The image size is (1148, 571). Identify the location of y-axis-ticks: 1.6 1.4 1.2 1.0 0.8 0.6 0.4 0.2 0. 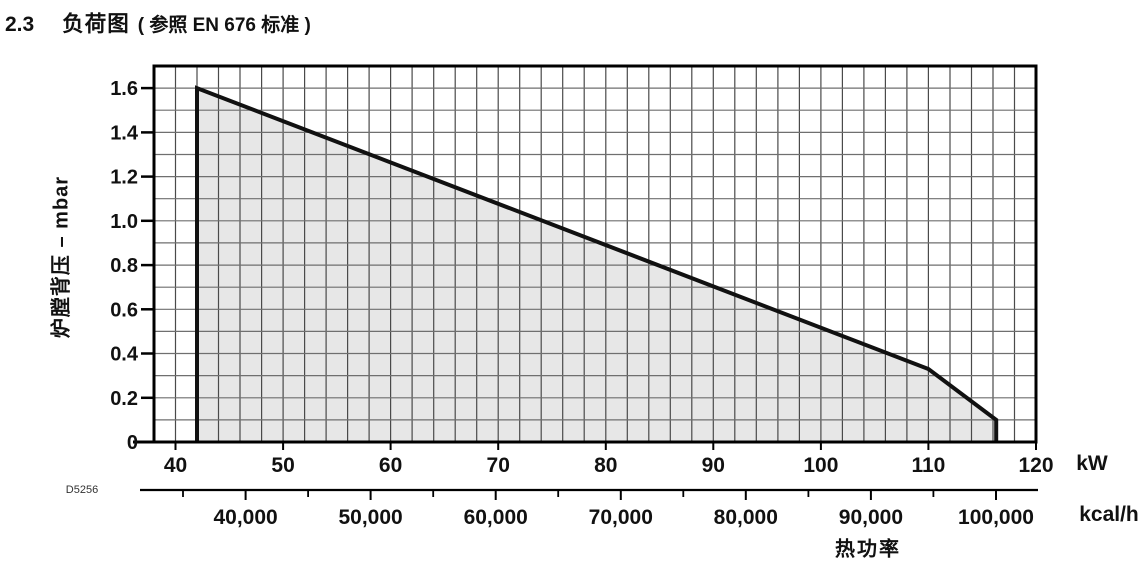
(132, 266).